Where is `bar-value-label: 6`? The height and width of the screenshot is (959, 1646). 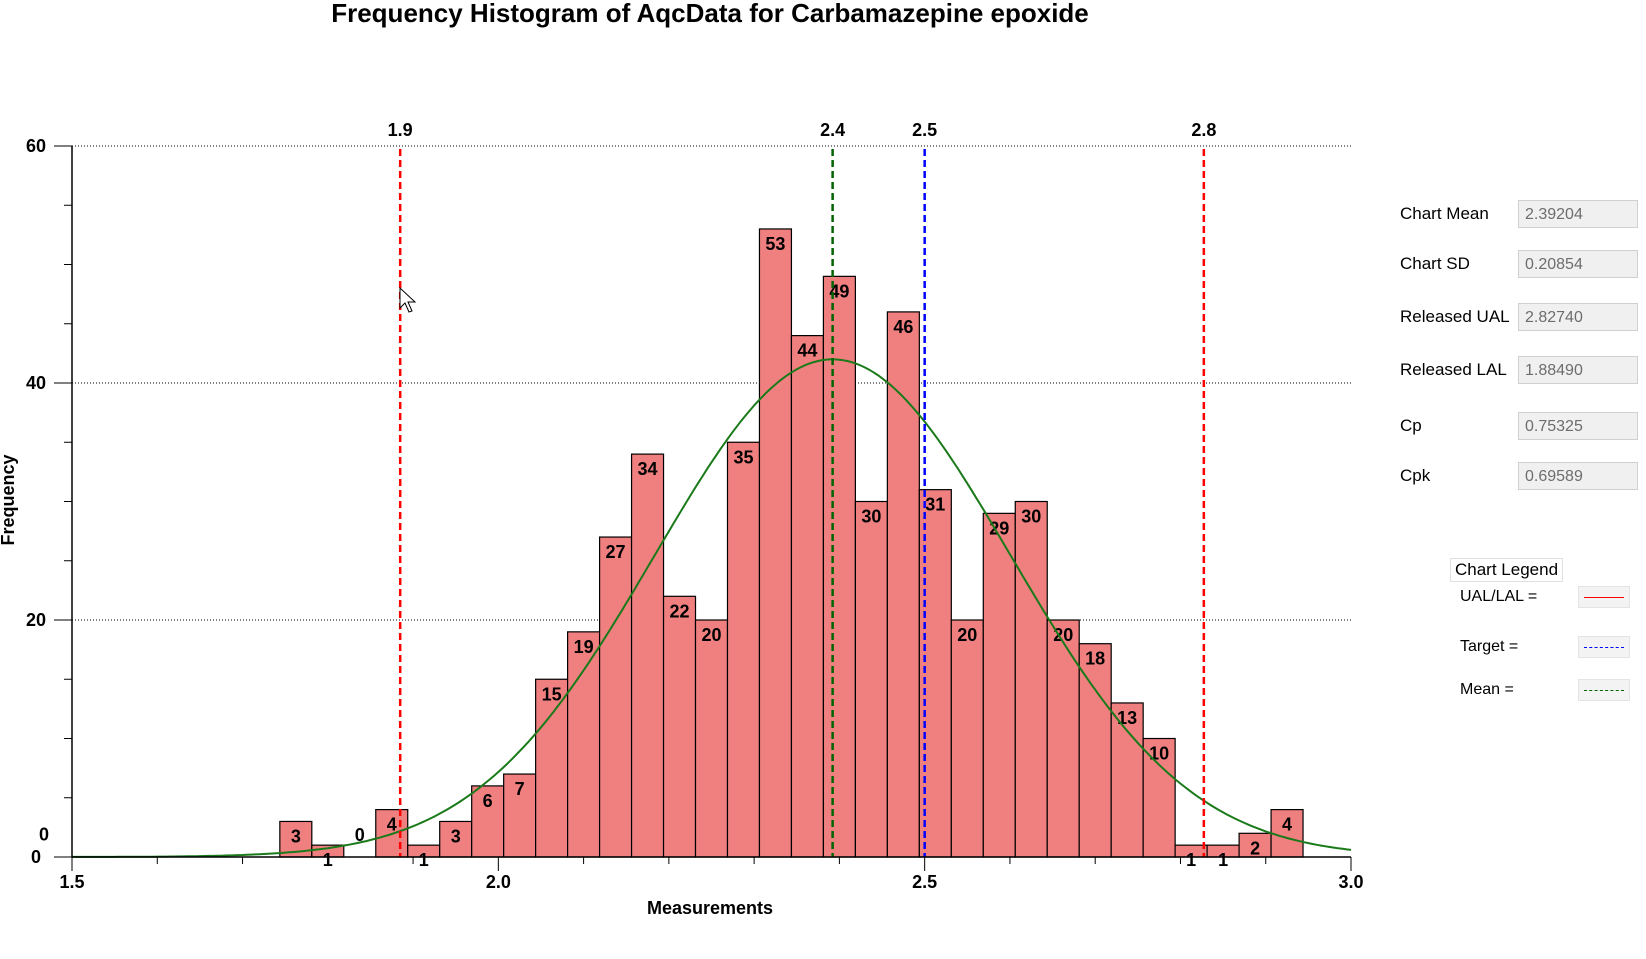
bar-value-label: 6 is located at coordinates (488, 801).